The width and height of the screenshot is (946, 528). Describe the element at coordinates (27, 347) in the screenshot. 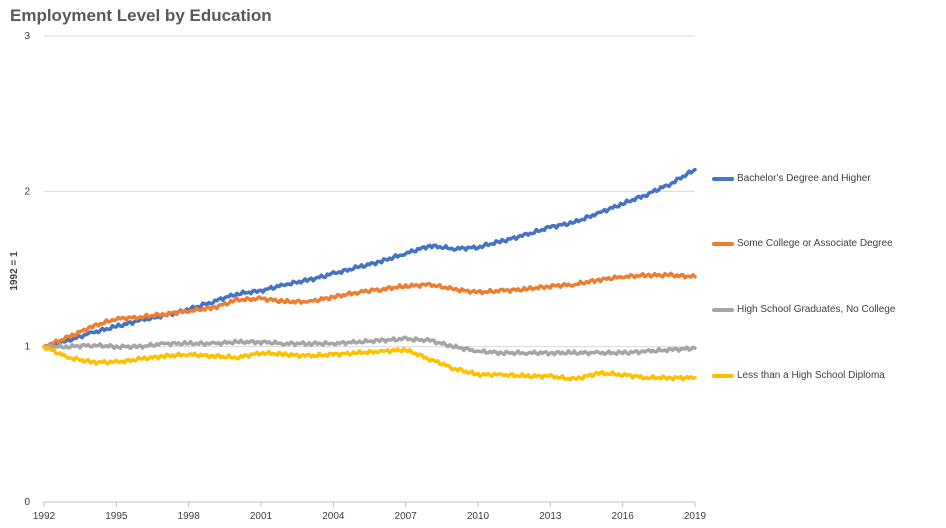

I see `y-tick-label: 1` at that location.